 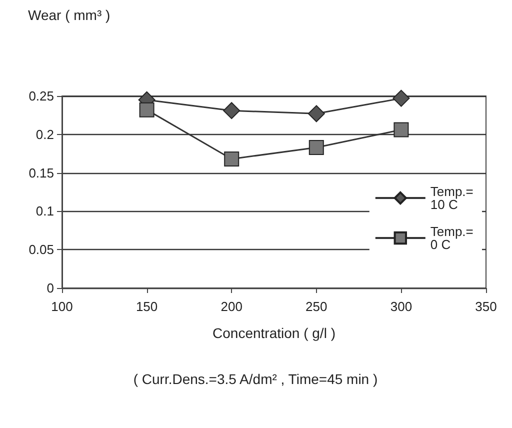 I want to click on x-tick-label: 250, so click(x=317, y=306).